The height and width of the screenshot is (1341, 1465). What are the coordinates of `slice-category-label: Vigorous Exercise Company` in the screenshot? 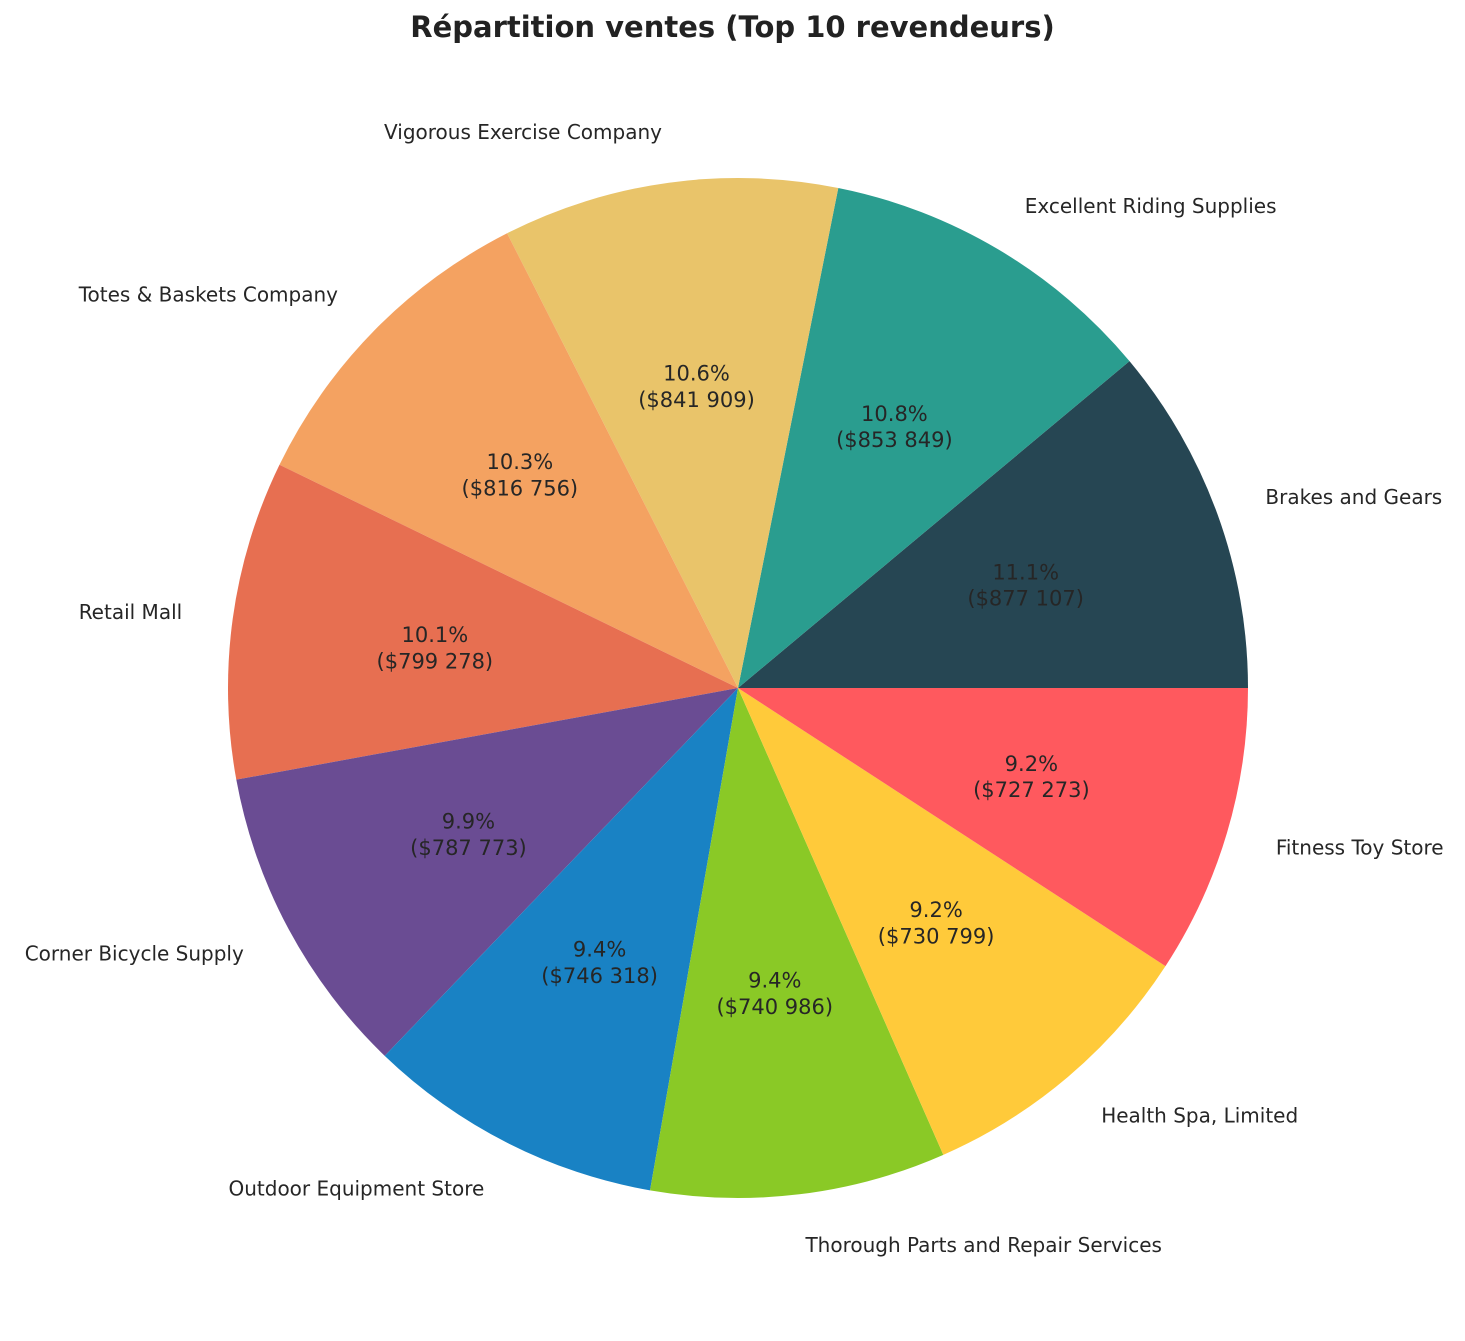 It's located at (523, 132).